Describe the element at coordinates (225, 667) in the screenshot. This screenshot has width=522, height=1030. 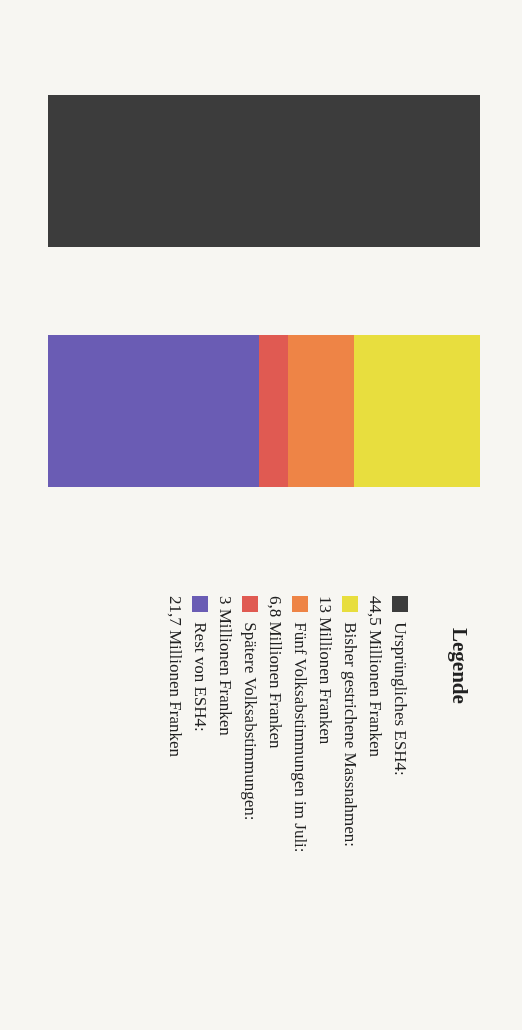
I see `text: 3 Millionen Franken` at that location.